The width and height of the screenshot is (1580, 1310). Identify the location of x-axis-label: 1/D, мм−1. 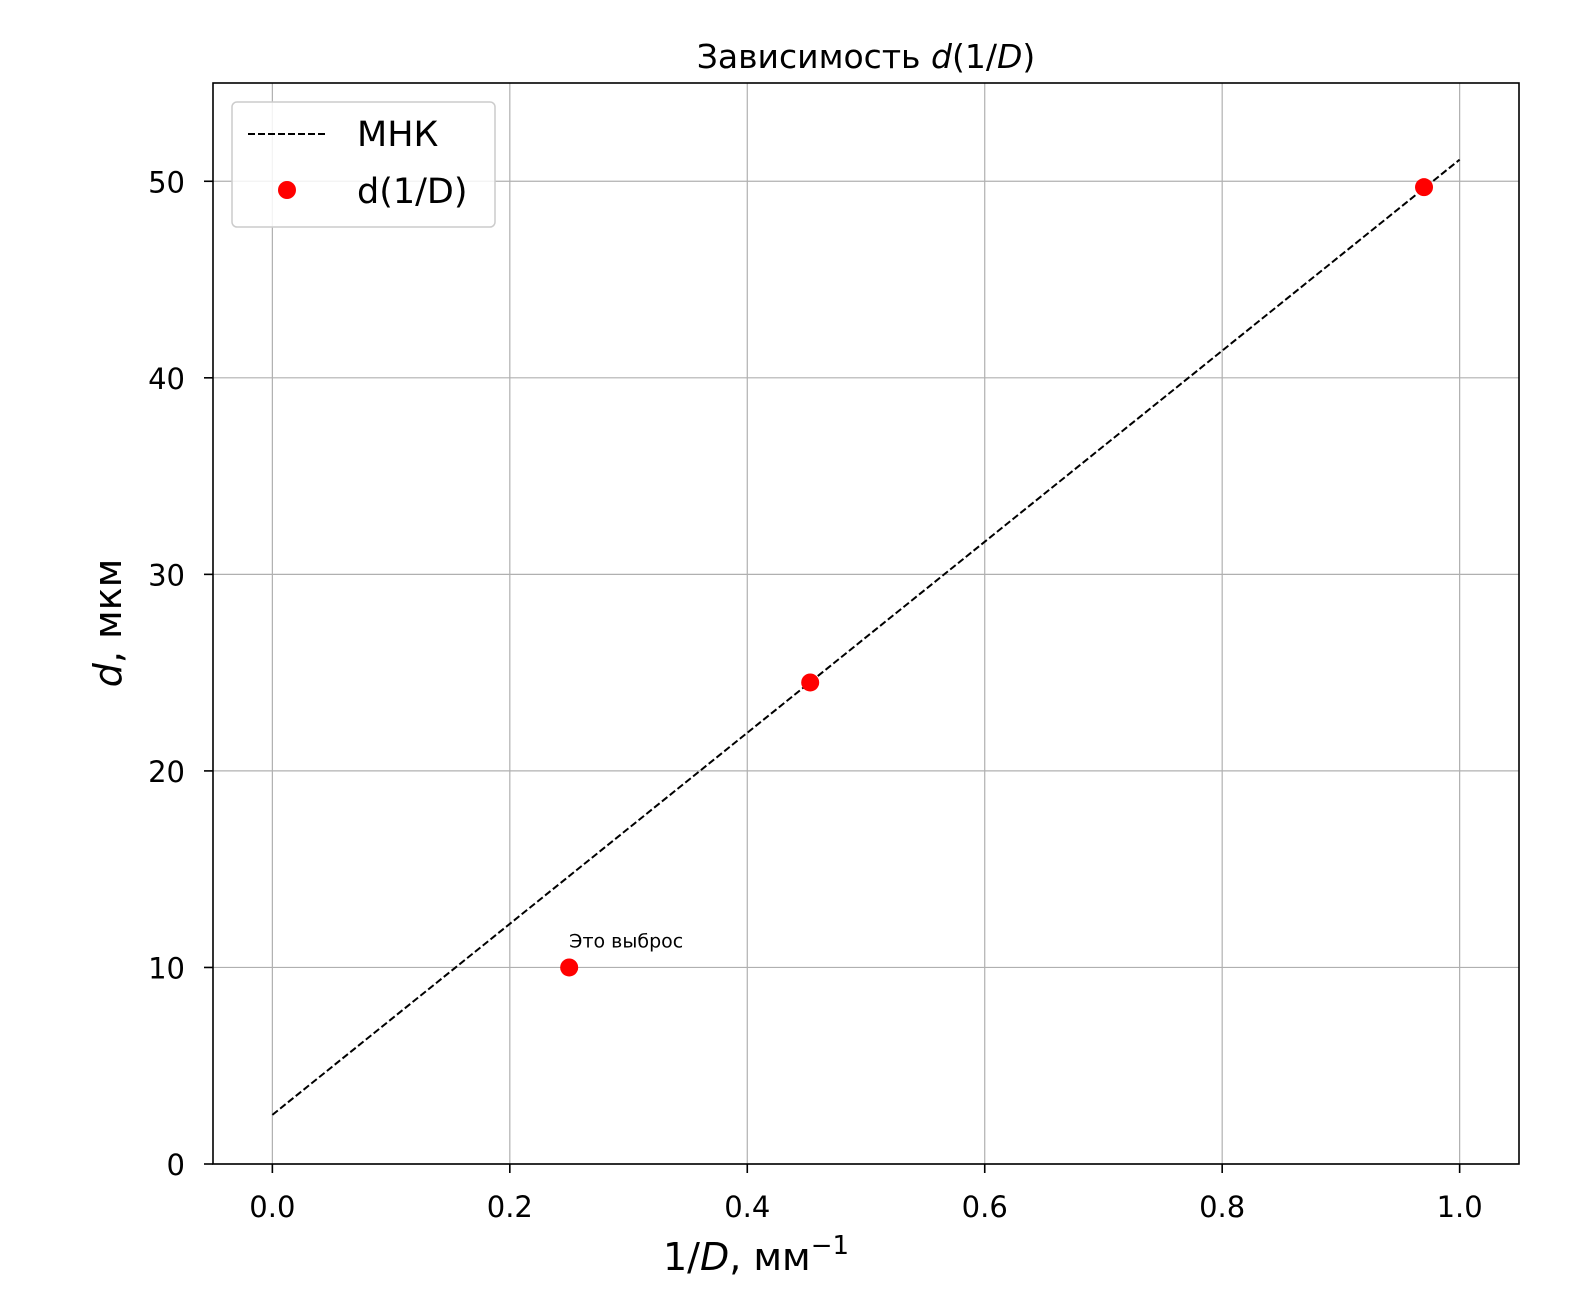
(756, 1255).